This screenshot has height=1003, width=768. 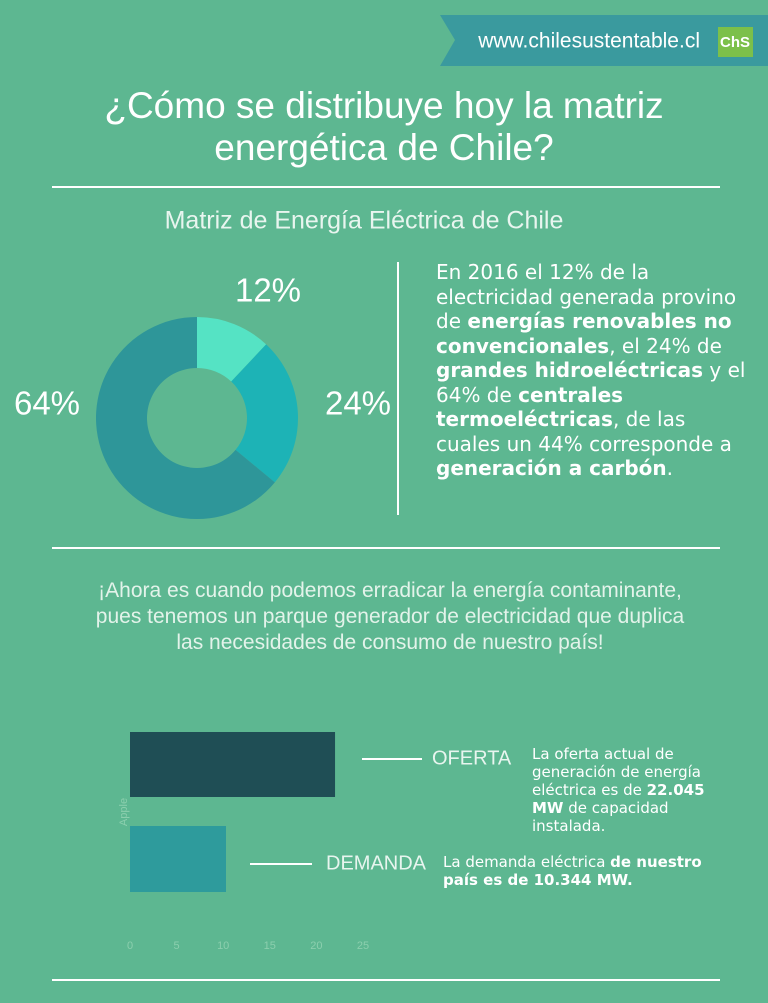 I want to click on bold-text: centrales termoeléctricas, so click(x=530, y=407).